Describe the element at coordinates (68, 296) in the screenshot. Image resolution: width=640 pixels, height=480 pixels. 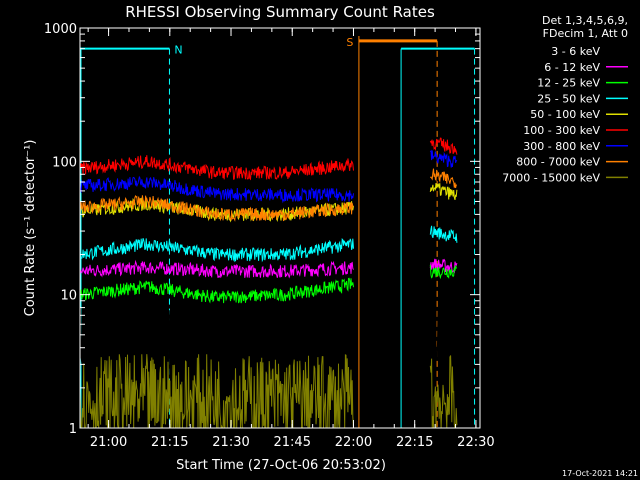
I see `y-tick-label: 10` at that location.